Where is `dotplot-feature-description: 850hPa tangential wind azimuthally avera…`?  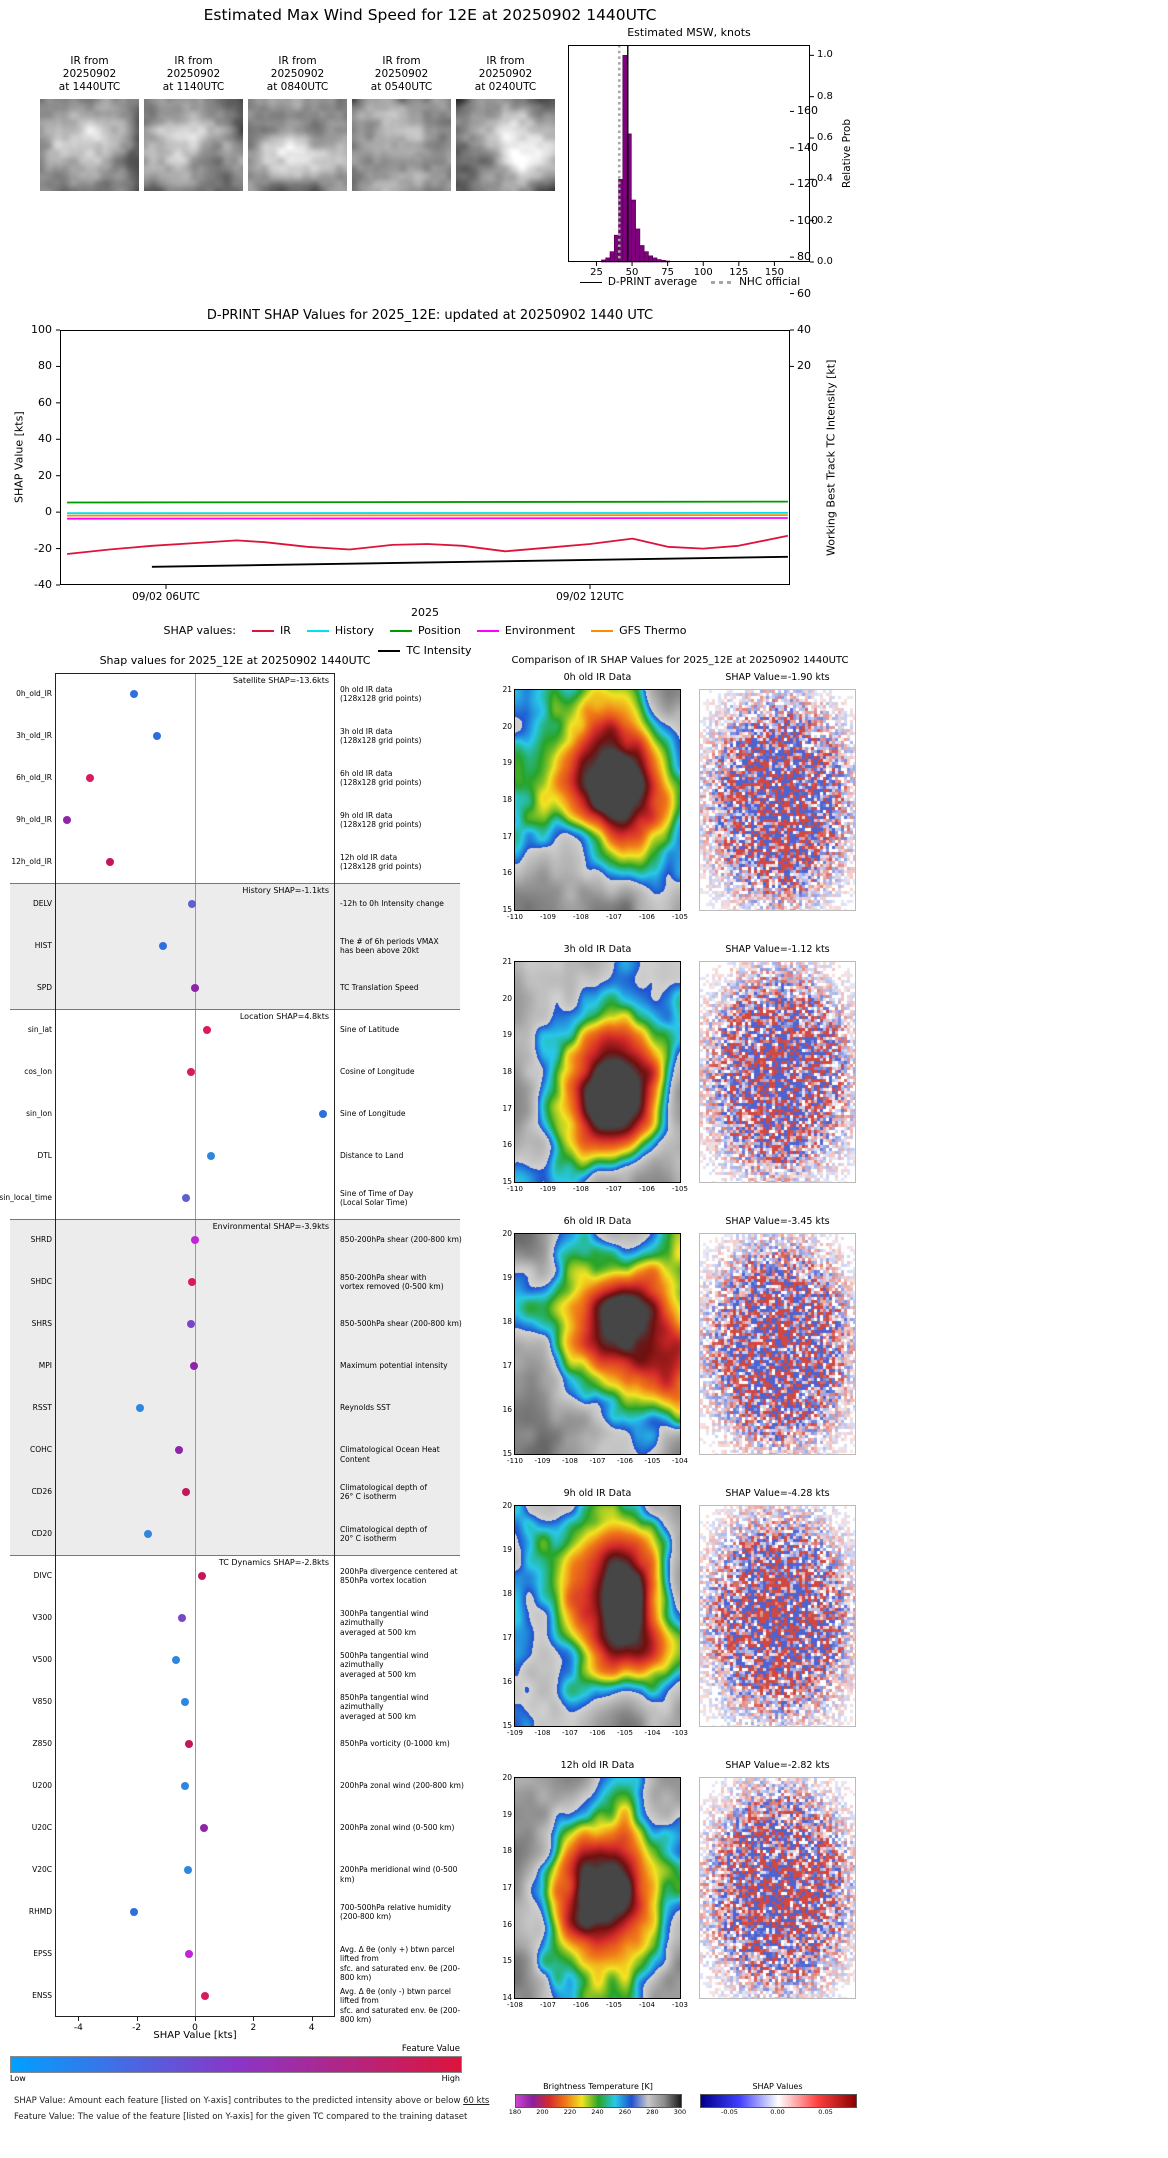
dotplot-feature-description: 850hPa tangential wind azimuthally avera… is located at coordinates (384, 1706).